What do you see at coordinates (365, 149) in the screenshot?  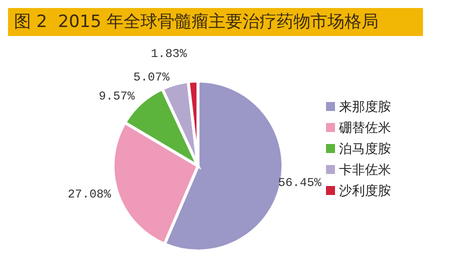 I see `legend-label: 泊马度胺` at bounding box center [365, 149].